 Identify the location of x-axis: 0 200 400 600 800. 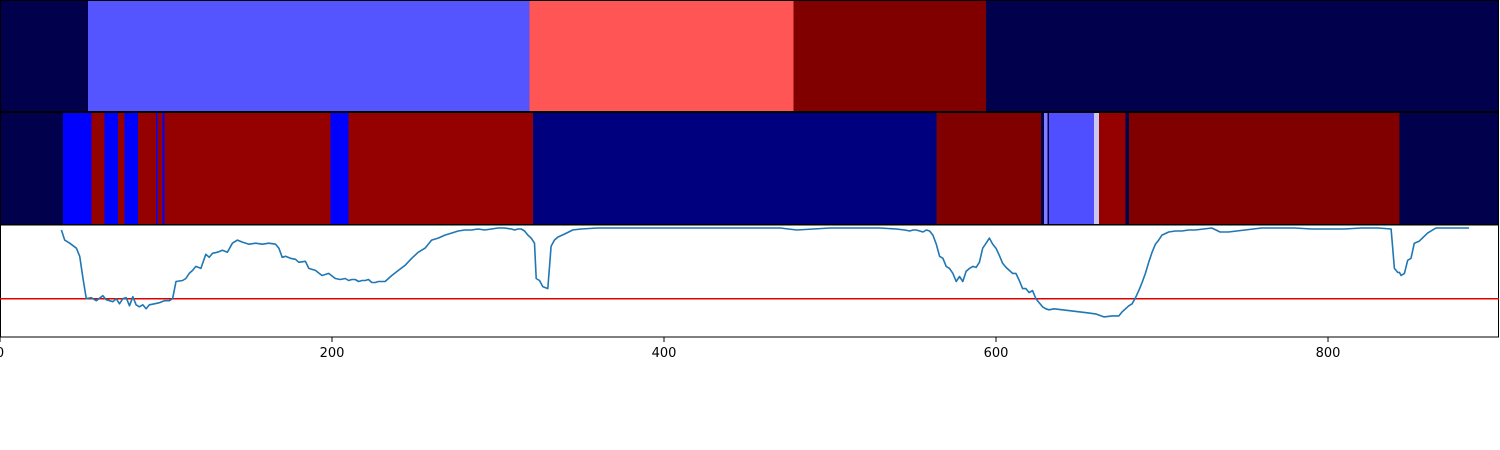
(670, 349).